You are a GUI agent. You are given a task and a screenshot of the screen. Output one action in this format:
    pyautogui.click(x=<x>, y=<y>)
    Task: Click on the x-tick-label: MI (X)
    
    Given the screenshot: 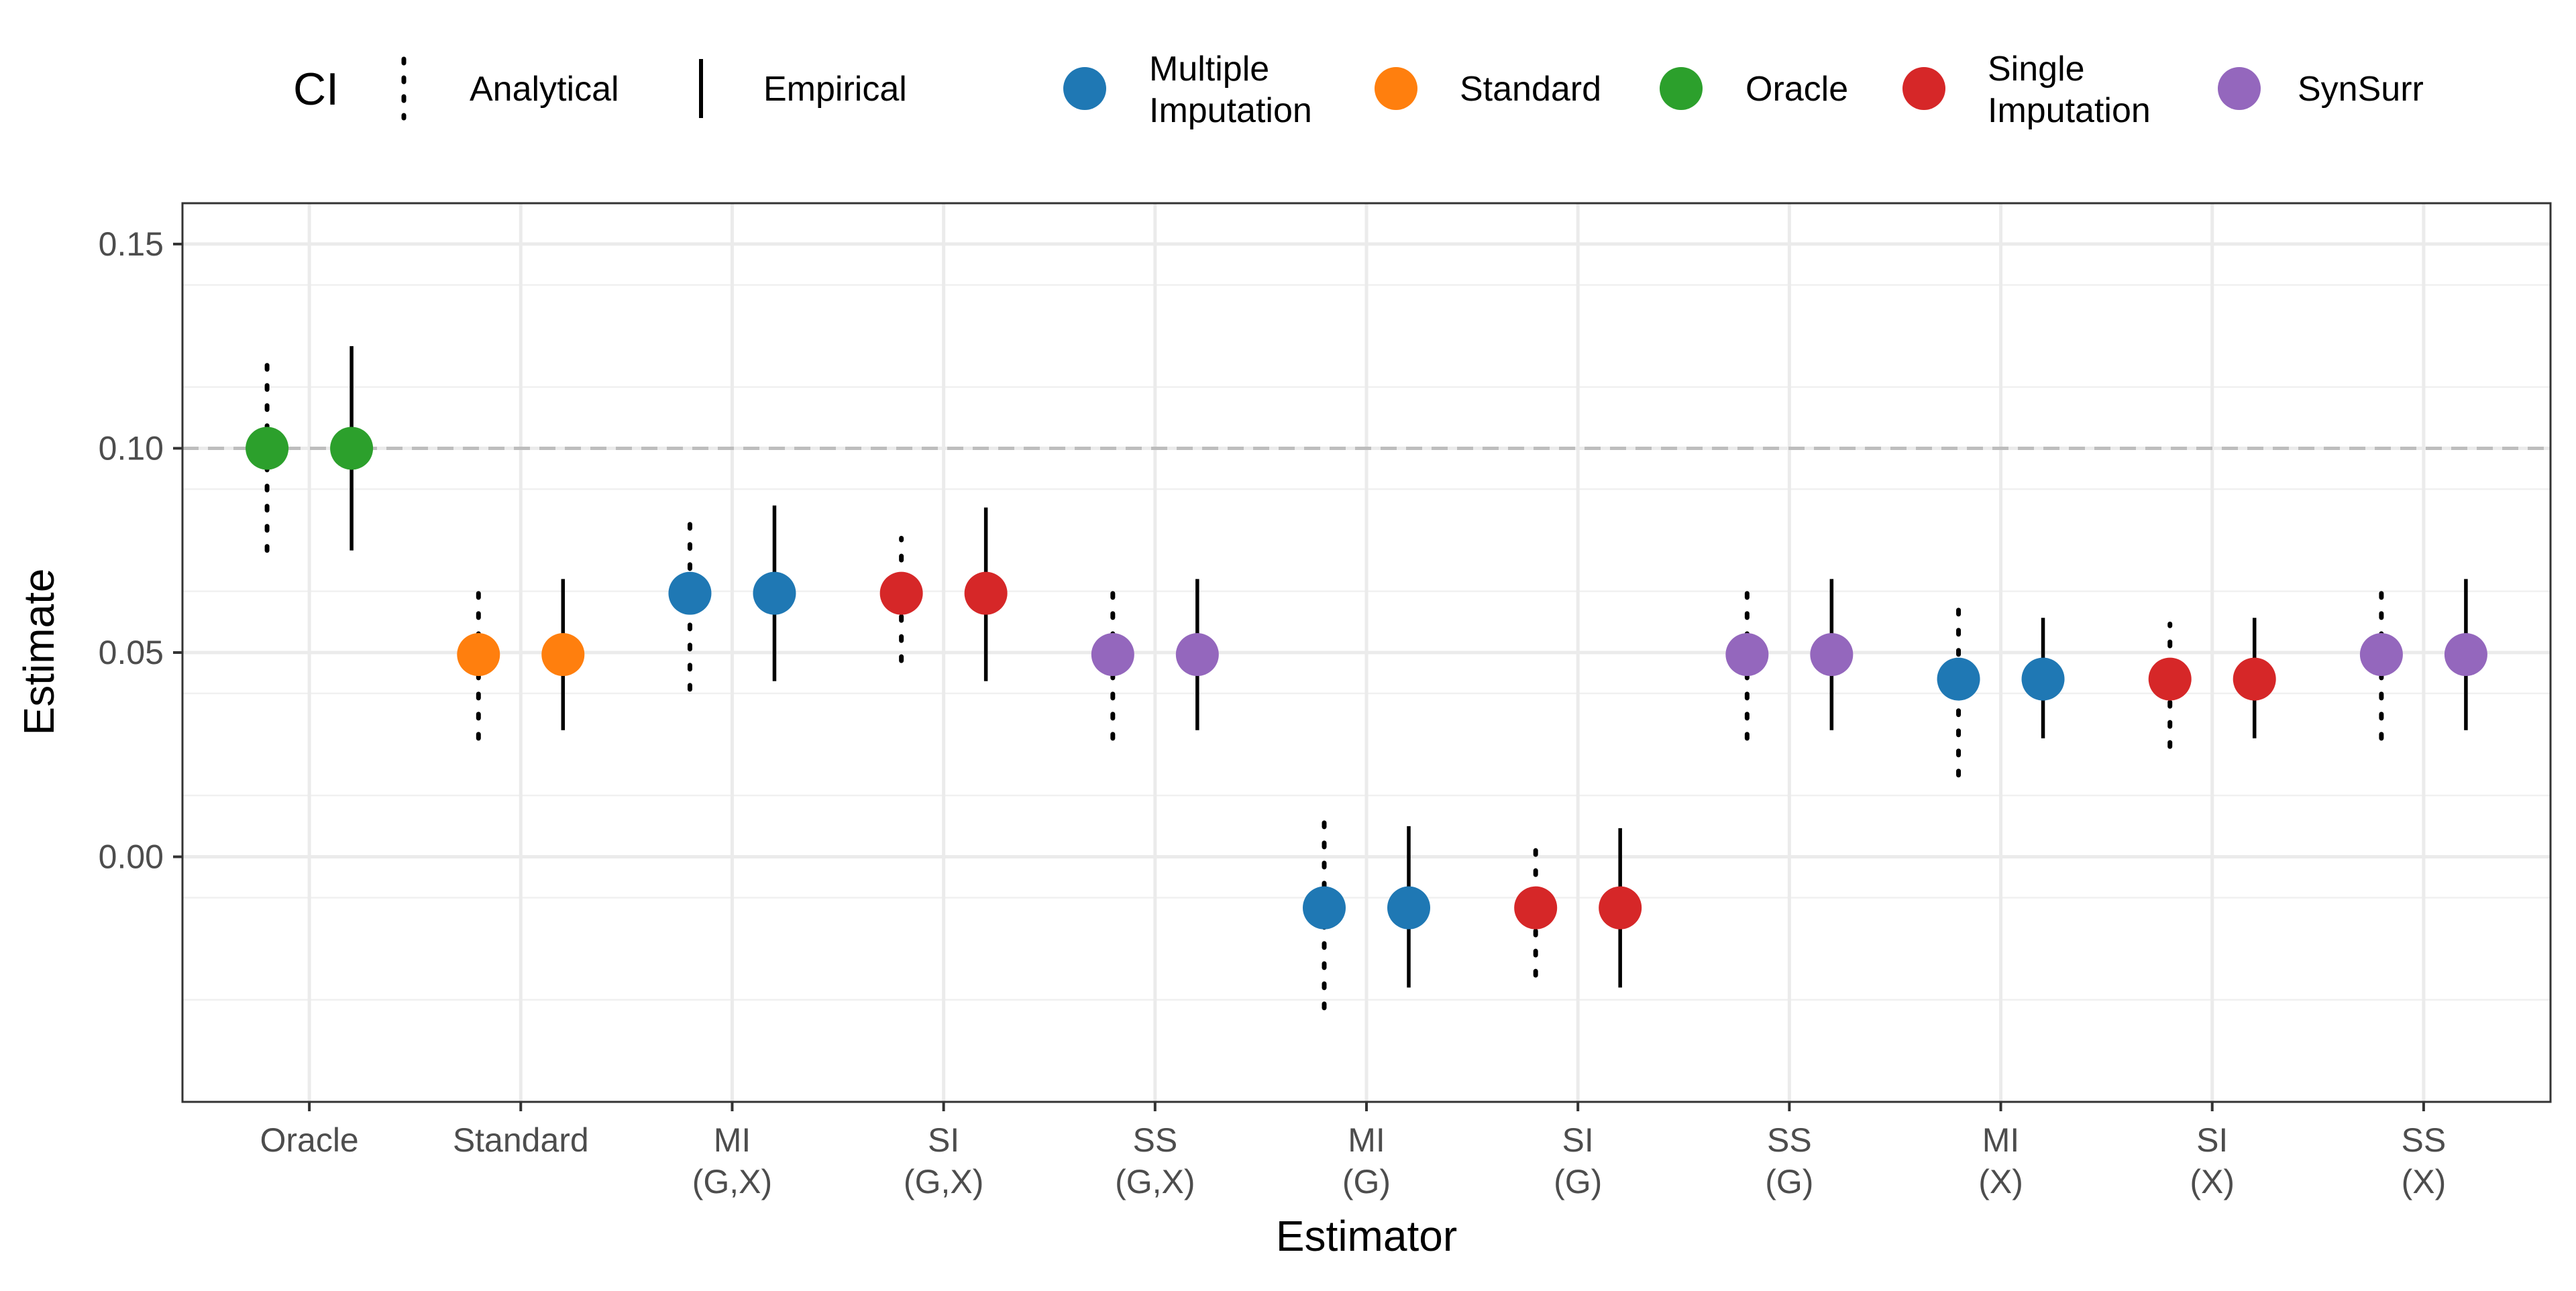 What is the action you would take?
    pyautogui.click(x=2000, y=1160)
    